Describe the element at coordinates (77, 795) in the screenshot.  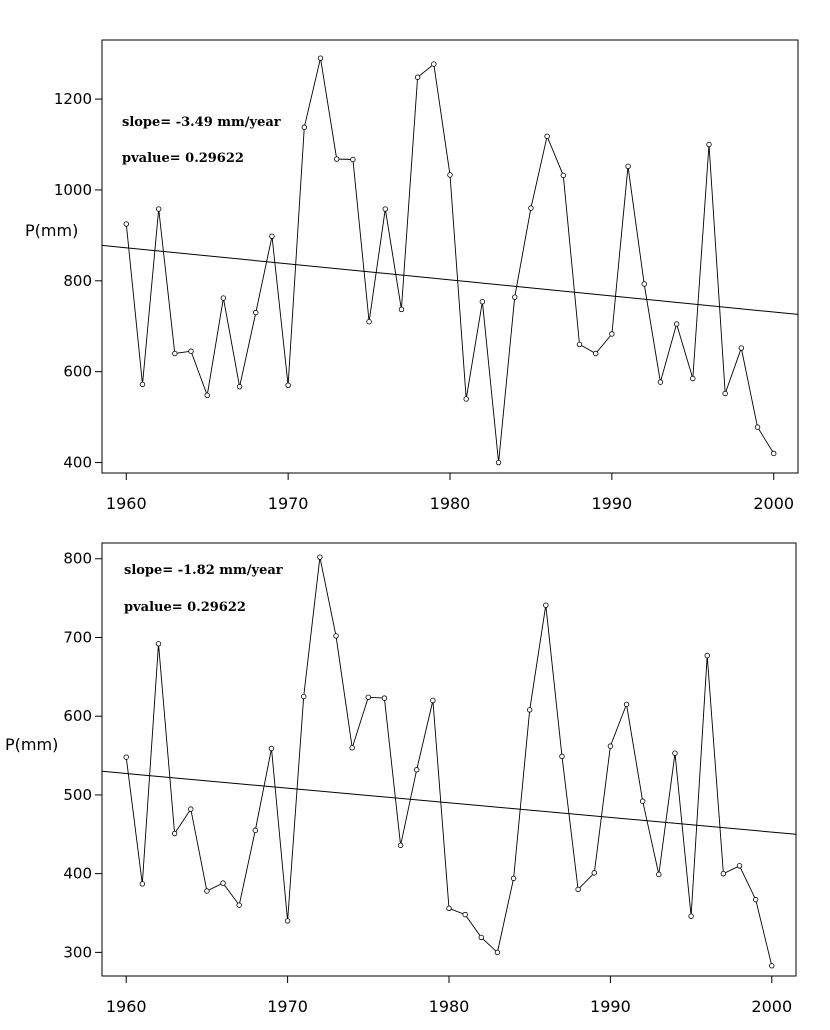
I see `y-tick-label: 500` at that location.